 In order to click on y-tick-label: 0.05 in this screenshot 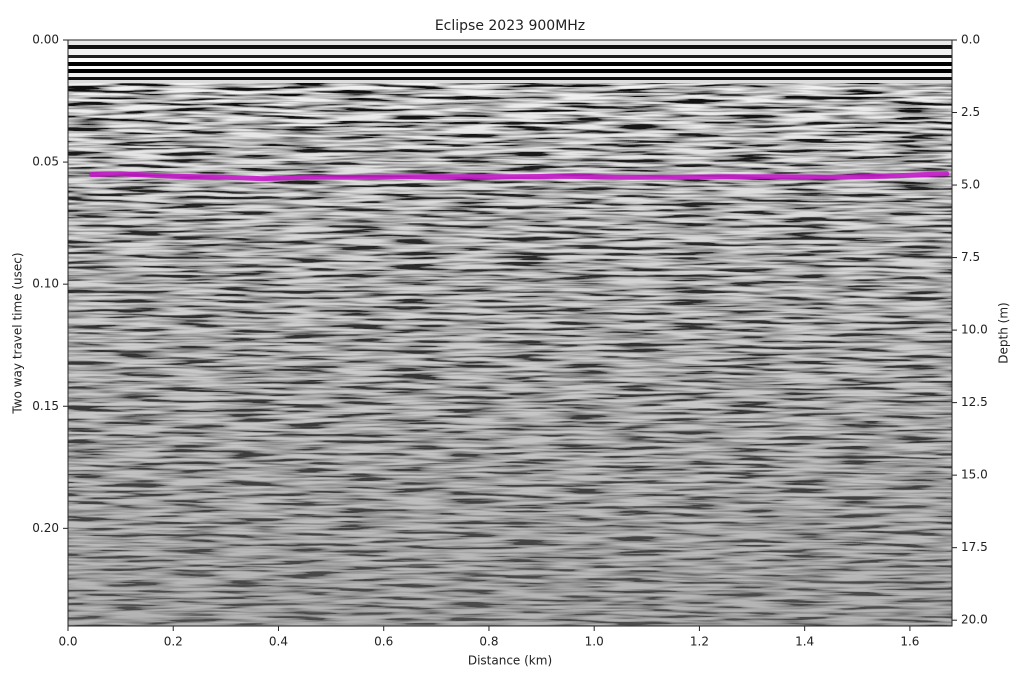, I will do `click(45, 162)`.